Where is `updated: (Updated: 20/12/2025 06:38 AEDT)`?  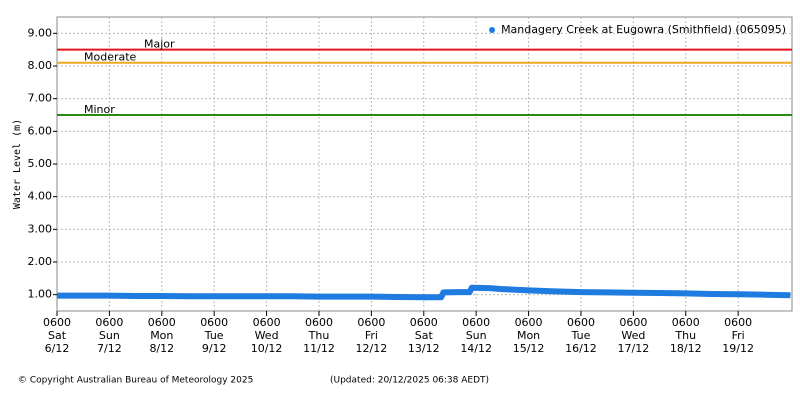
updated: (Updated: 20/12/2025 06:38 AEDT) is located at coordinates (409, 381).